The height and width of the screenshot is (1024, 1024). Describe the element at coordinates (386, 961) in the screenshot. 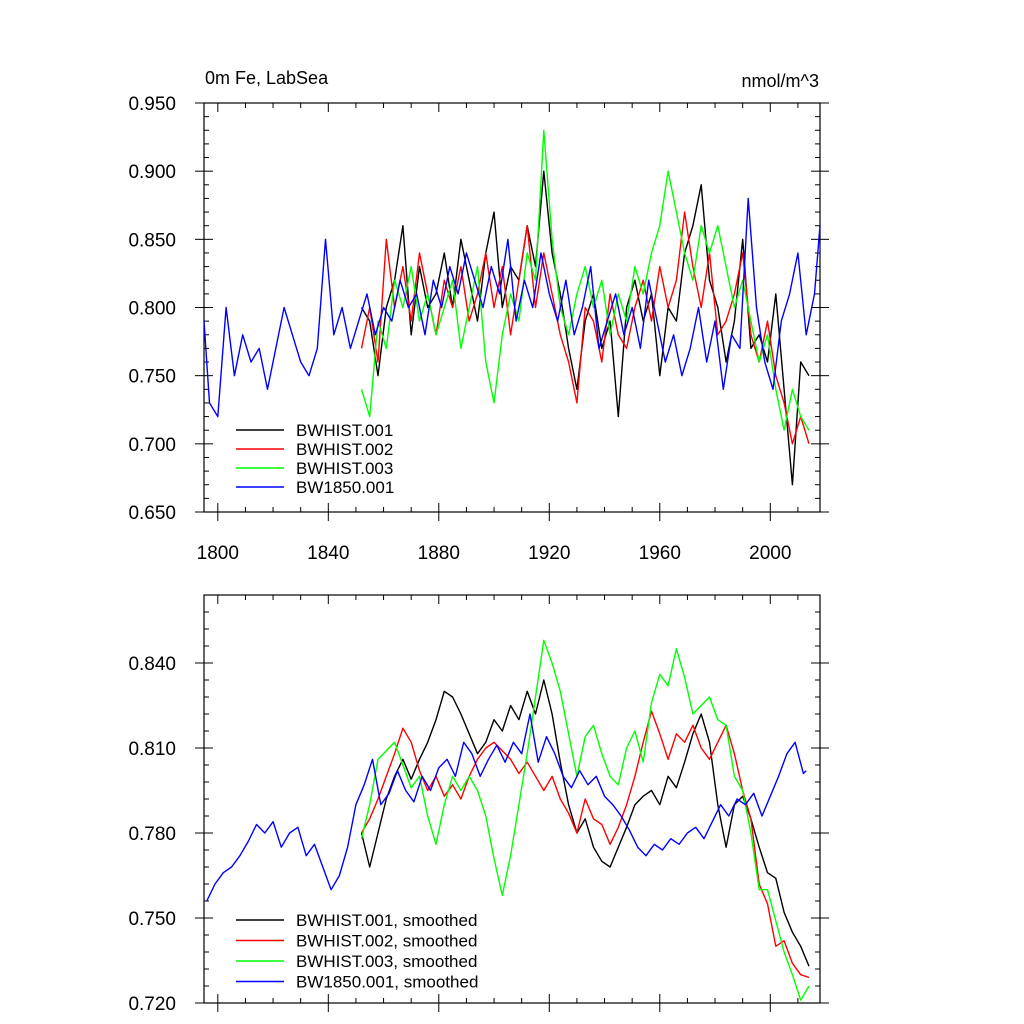

I see `legend-label: BWHIST.003, smoothed` at that location.